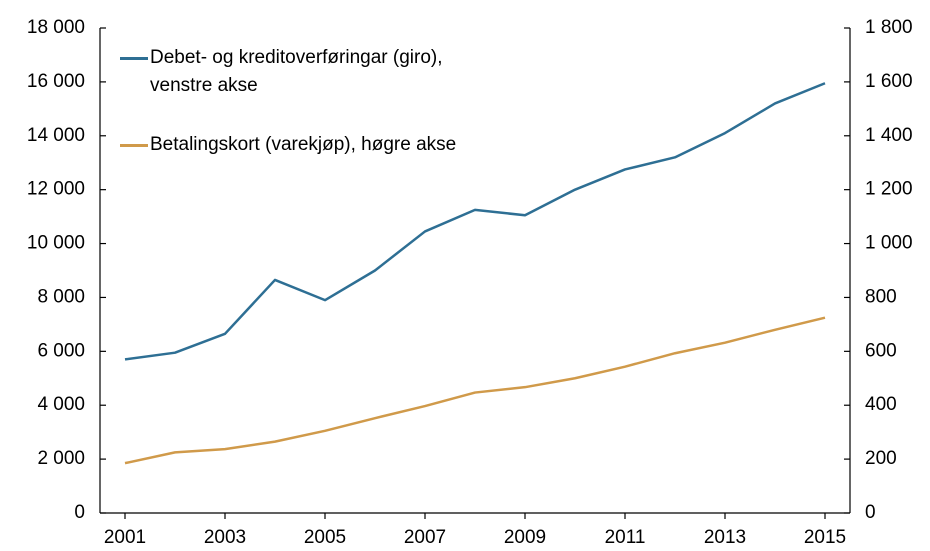 Image resolution: width=930 pixels, height=551 pixels. What do you see at coordinates (889, 81) in the screenshot?
I see `y-tick-label: 1 600` at bounding box center [889, 81].